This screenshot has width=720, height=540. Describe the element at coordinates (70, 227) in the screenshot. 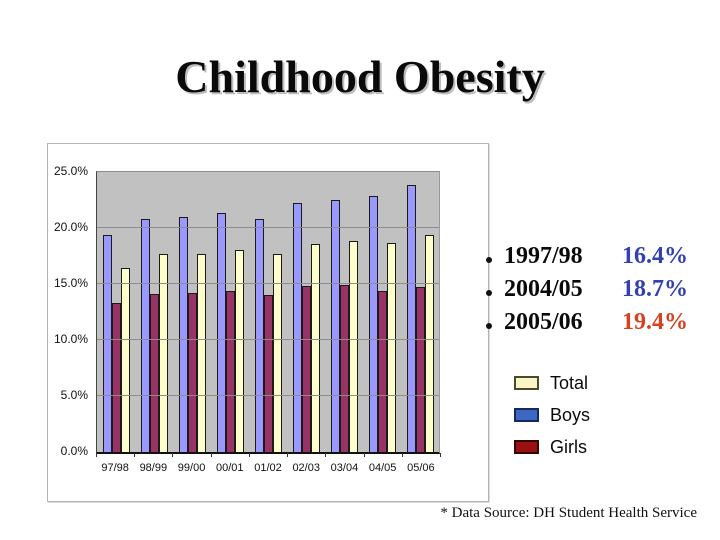

I see `y-tick-label: 20.0%` at that location.